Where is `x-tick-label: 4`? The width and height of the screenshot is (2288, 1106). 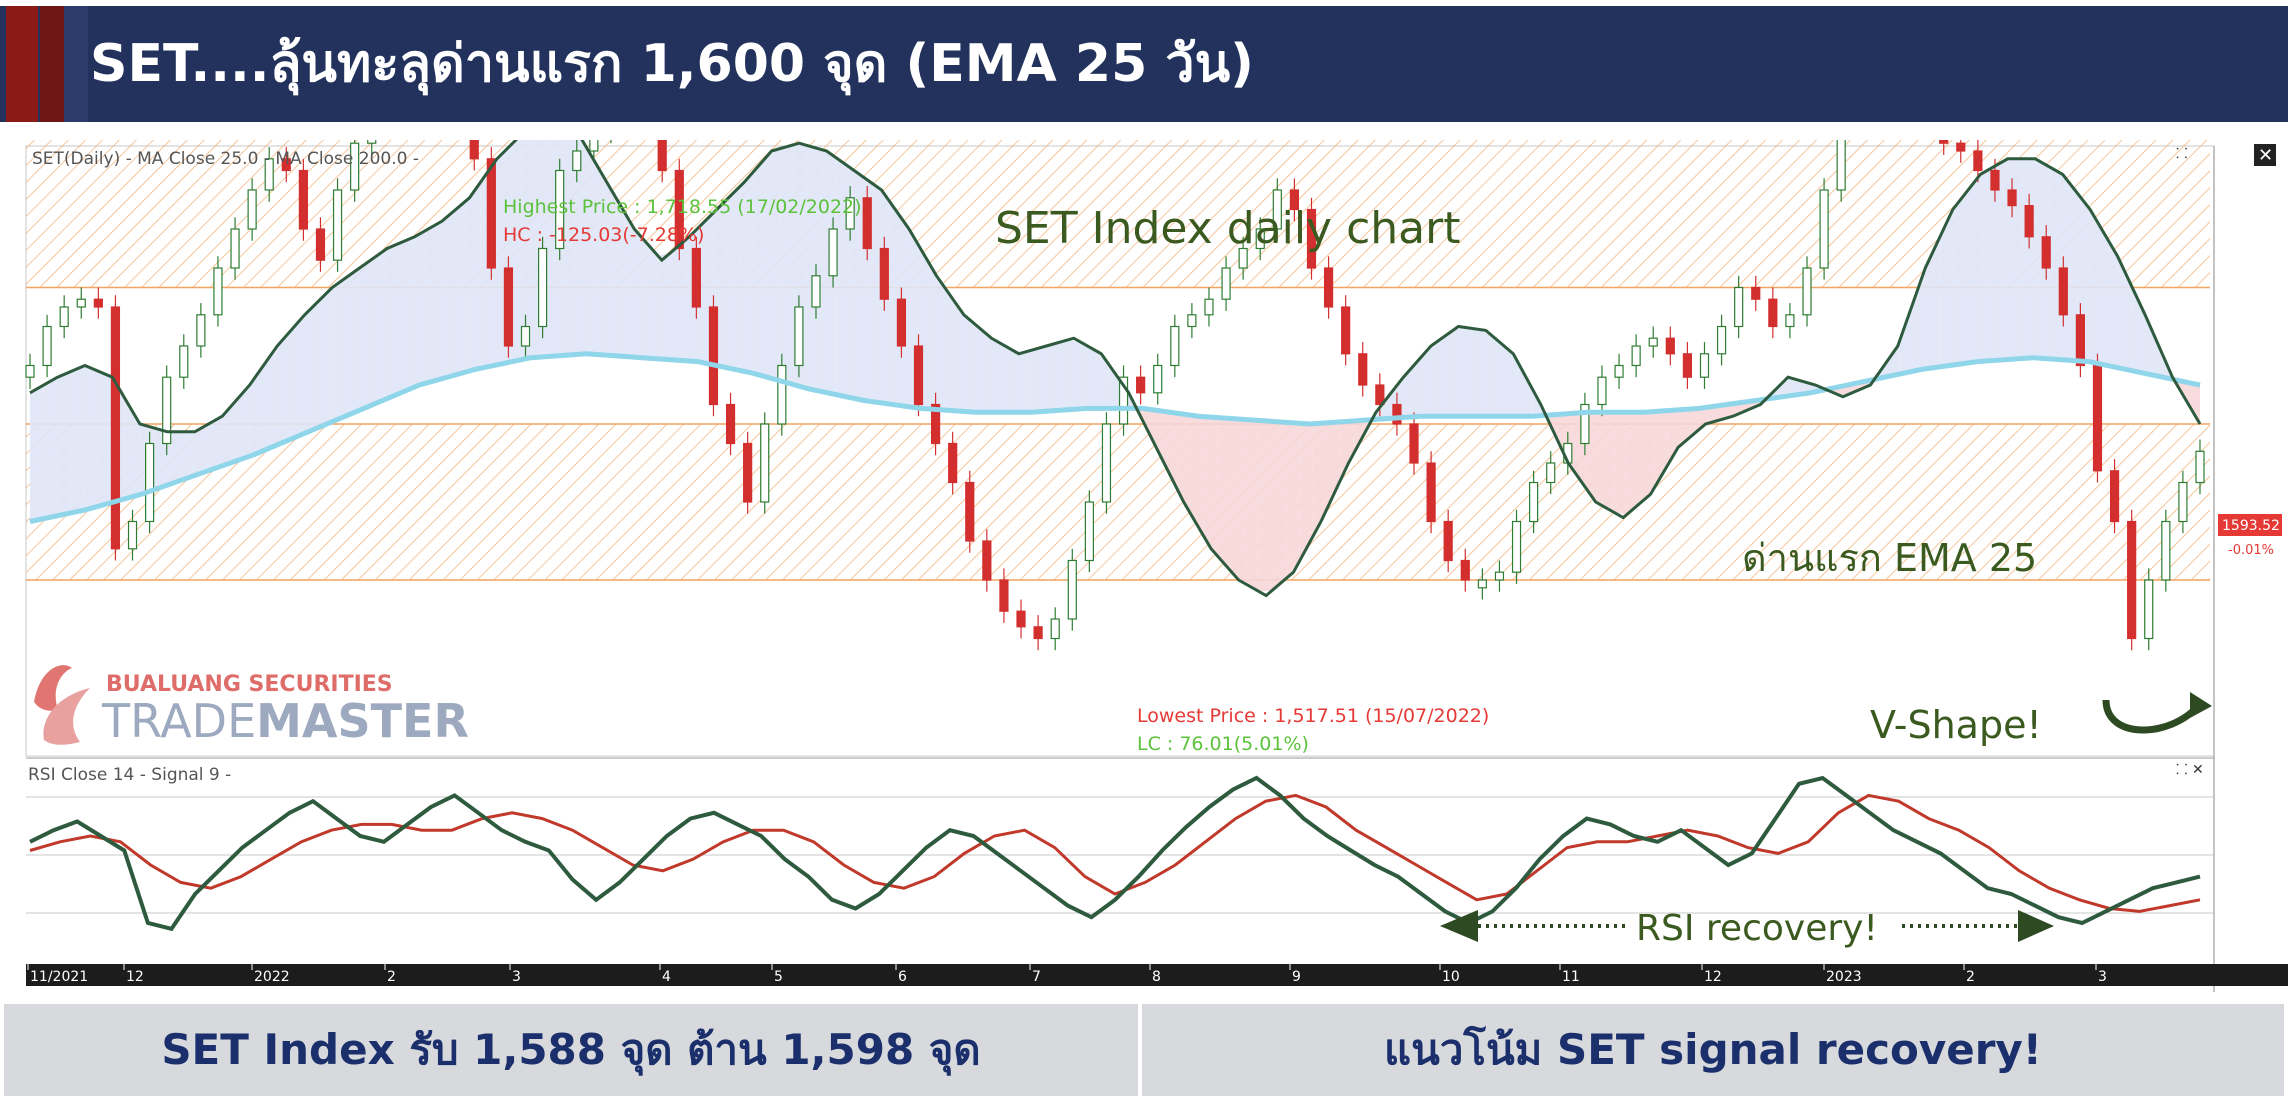 x-tick-label: 4 is located at coordinates (666, 977).